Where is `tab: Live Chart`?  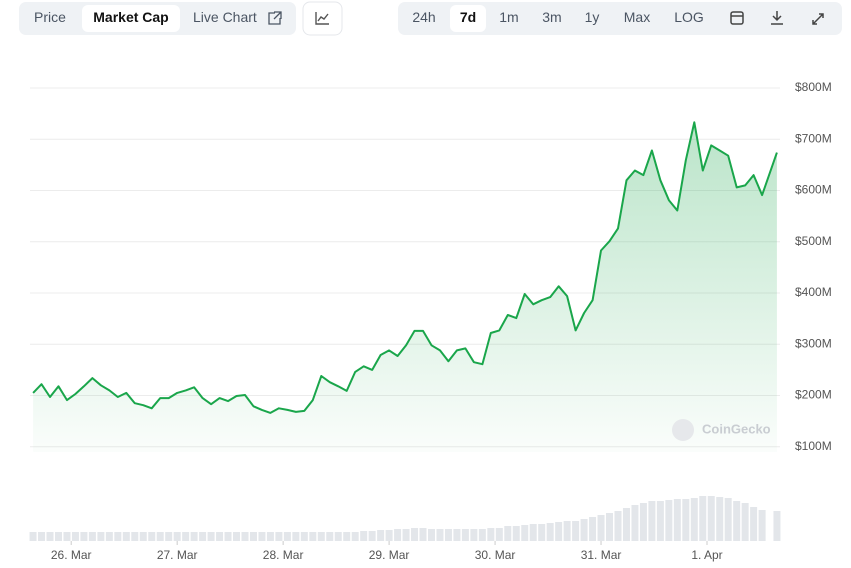
tab: Live Chart is located at coordinates (225, 17).